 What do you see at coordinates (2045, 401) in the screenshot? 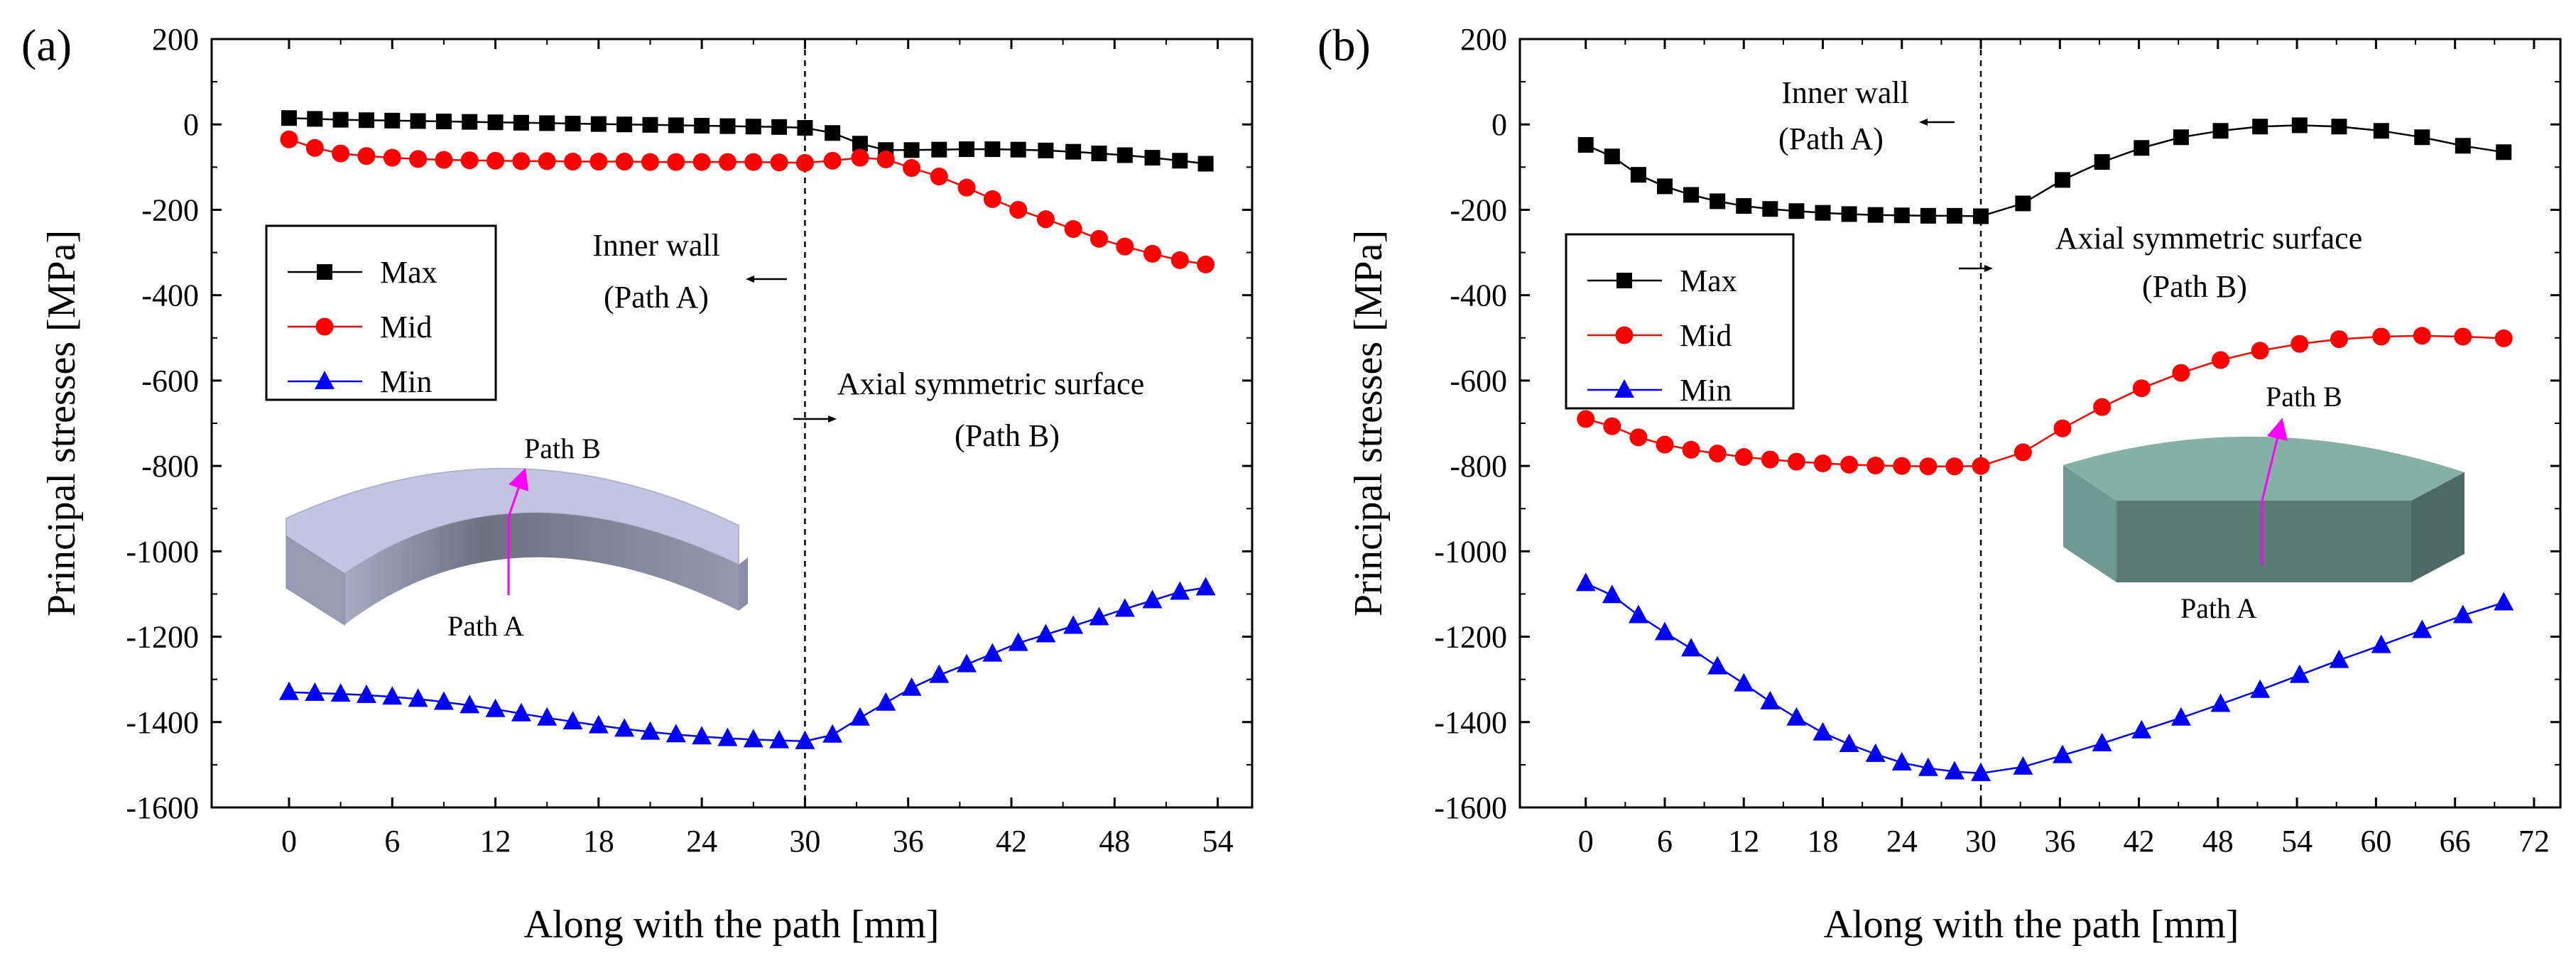
I see `series-mid` at bounding box center [2045, 401].